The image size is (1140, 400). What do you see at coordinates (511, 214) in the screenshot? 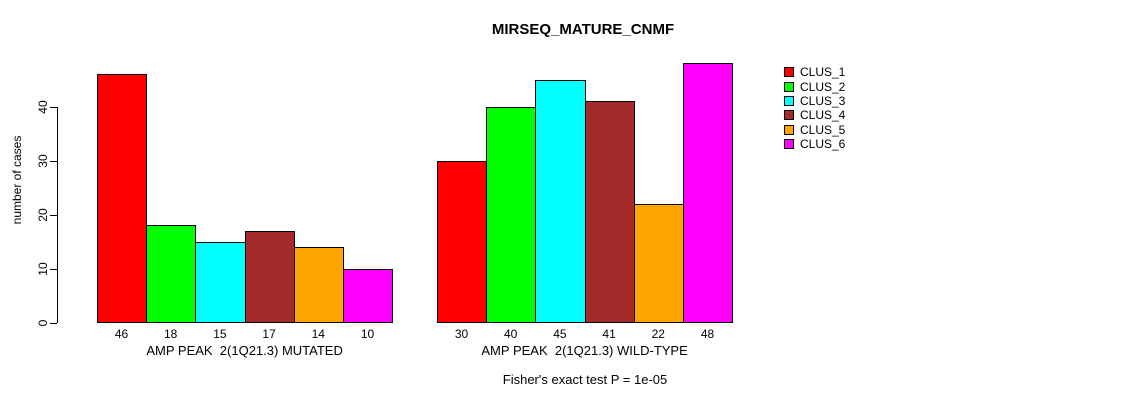
I see `bar-clus_2-group2` at bounding box center [511, 214].